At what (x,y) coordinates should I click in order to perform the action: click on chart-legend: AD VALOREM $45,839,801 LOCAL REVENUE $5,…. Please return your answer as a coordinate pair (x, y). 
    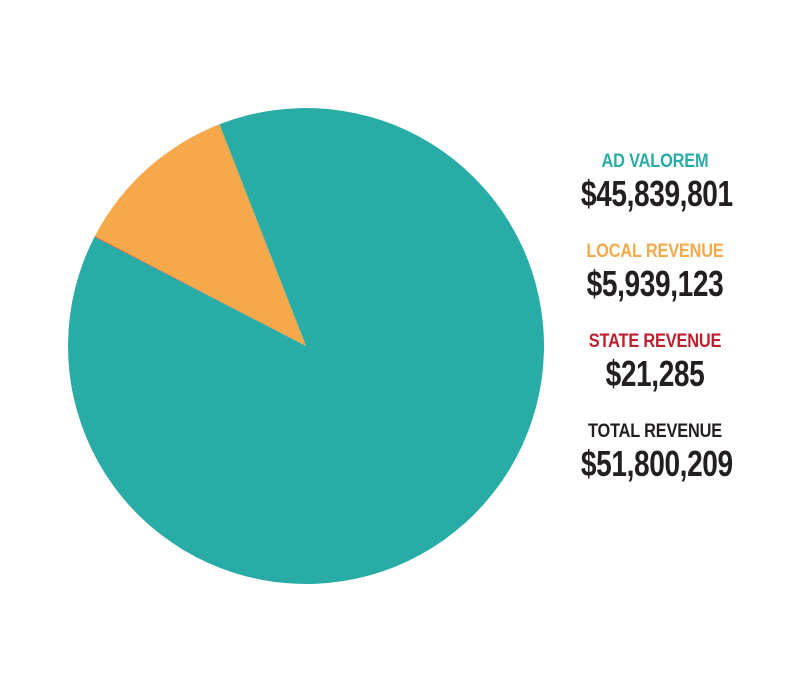
    Looking at the image, I should click on (655, 330).